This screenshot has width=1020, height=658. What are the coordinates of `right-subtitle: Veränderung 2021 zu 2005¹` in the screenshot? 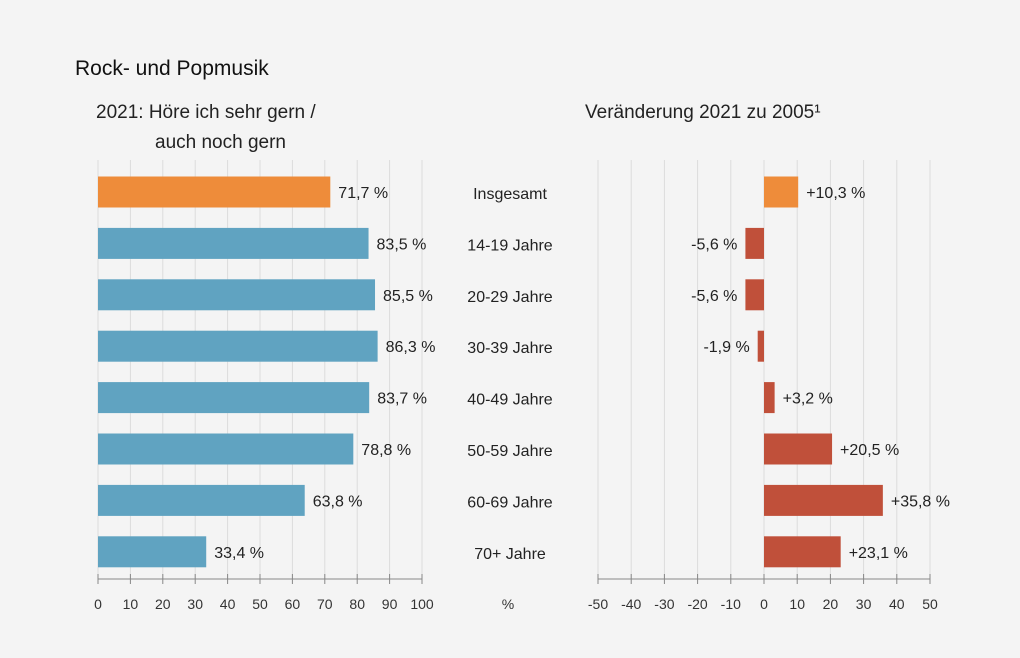 It's located at (703, 112).